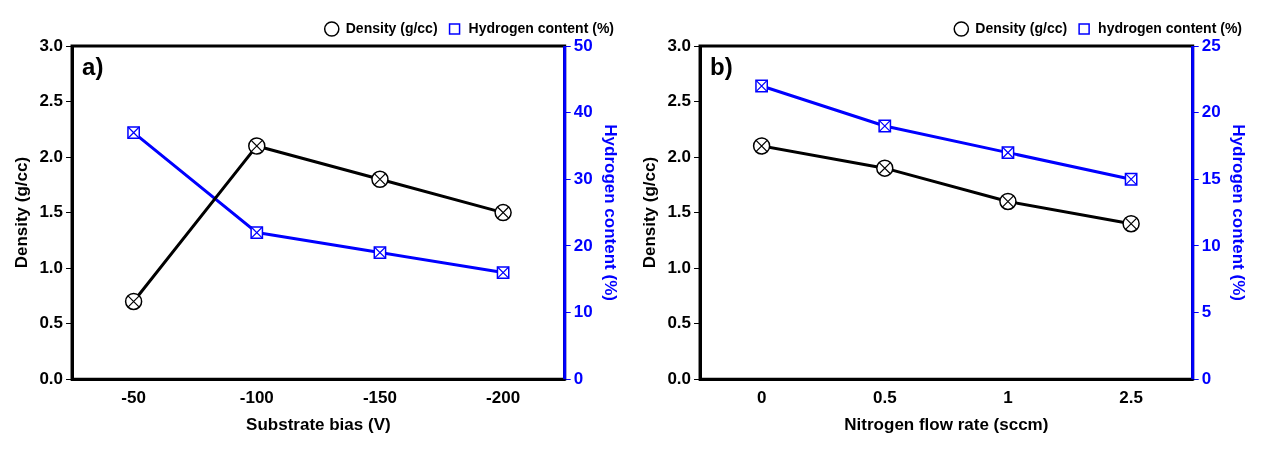 This screenshot has height=451, width=1267. What do you see at coordinates (1170, 27) in the screenshot?
I see `legend-label: hydrogen content (%)` at bounding box center [1170, 27].